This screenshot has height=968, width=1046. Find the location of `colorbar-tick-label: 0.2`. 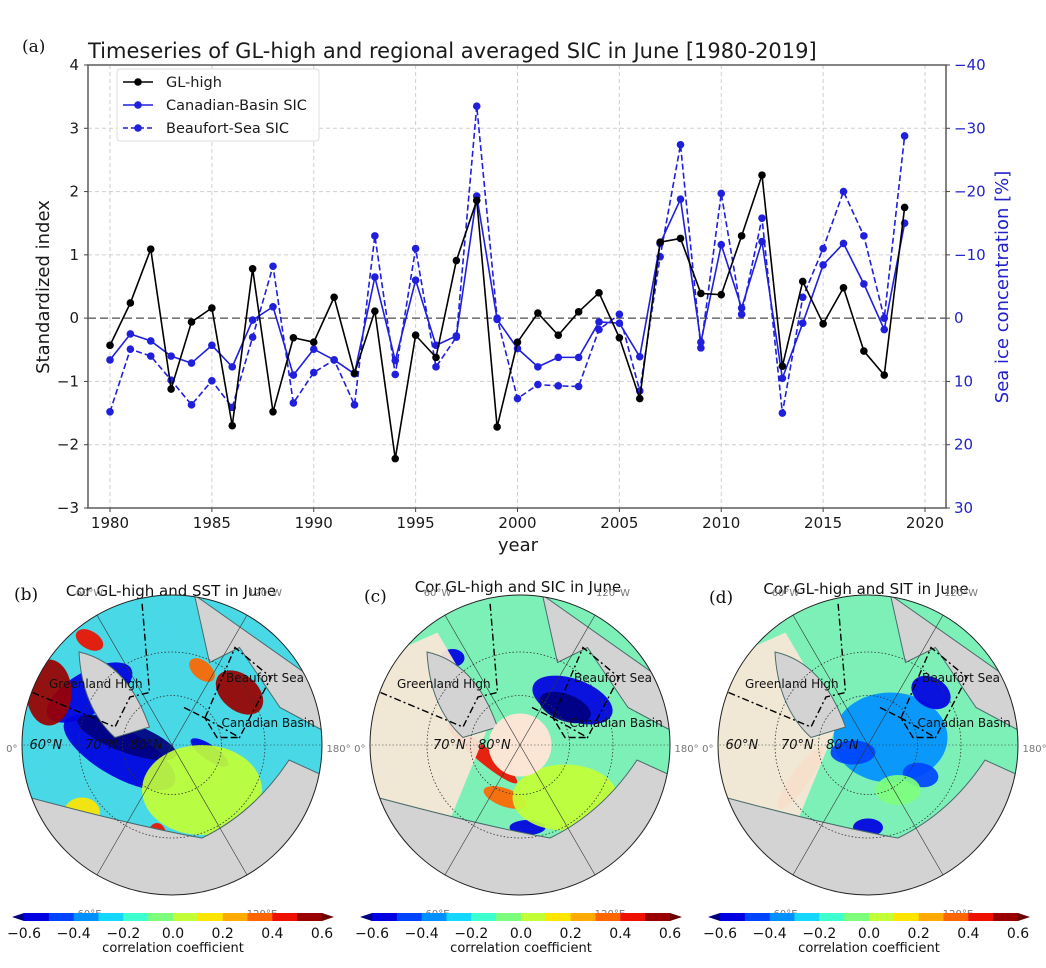

colorbar-tick-label: 0.2 is located at coordinates (571, 934).